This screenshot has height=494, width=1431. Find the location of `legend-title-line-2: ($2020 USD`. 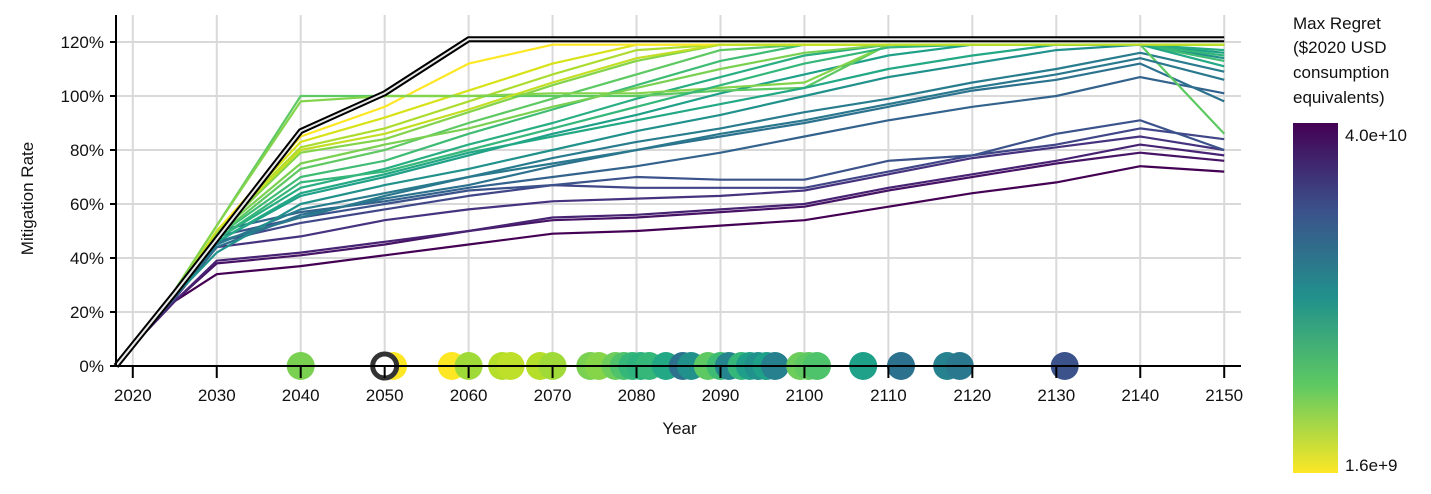

legend-title-line-2: ($2020 USD is located at coordinates (1340, 47).